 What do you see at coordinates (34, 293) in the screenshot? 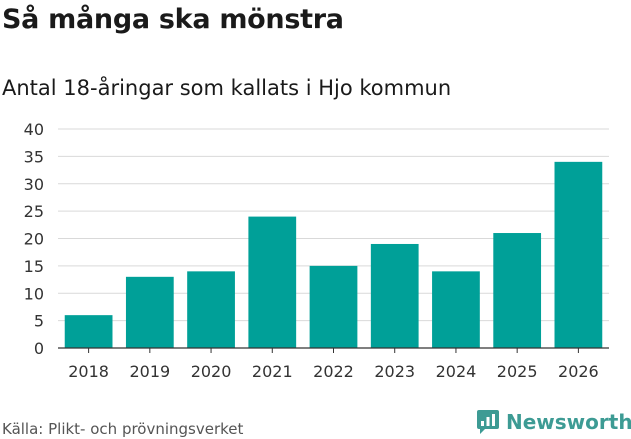
I see `y-tick-label: 10` at bounding box center [34, 293].